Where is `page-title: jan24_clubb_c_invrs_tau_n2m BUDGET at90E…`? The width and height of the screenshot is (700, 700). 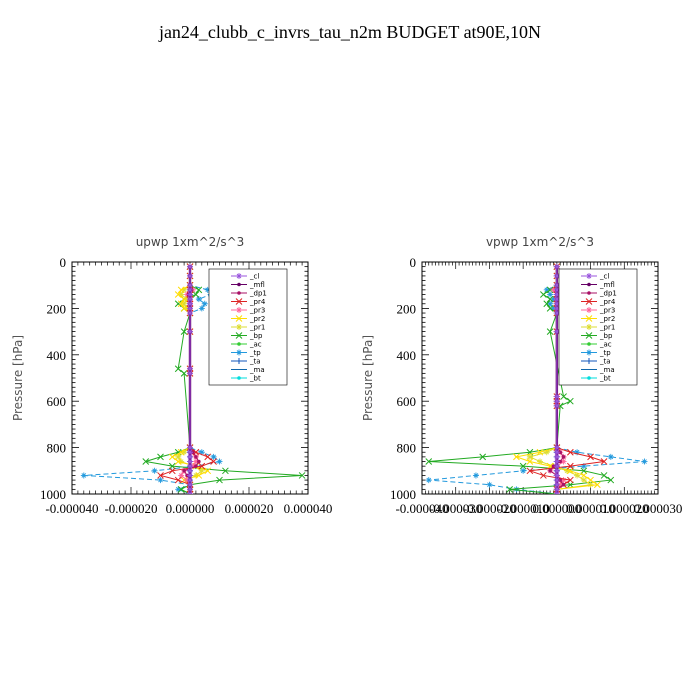
page-title: jan24_clubb_c_invrs_tau_n2m BUDGET at90E… is located at coordinates (350, 32).